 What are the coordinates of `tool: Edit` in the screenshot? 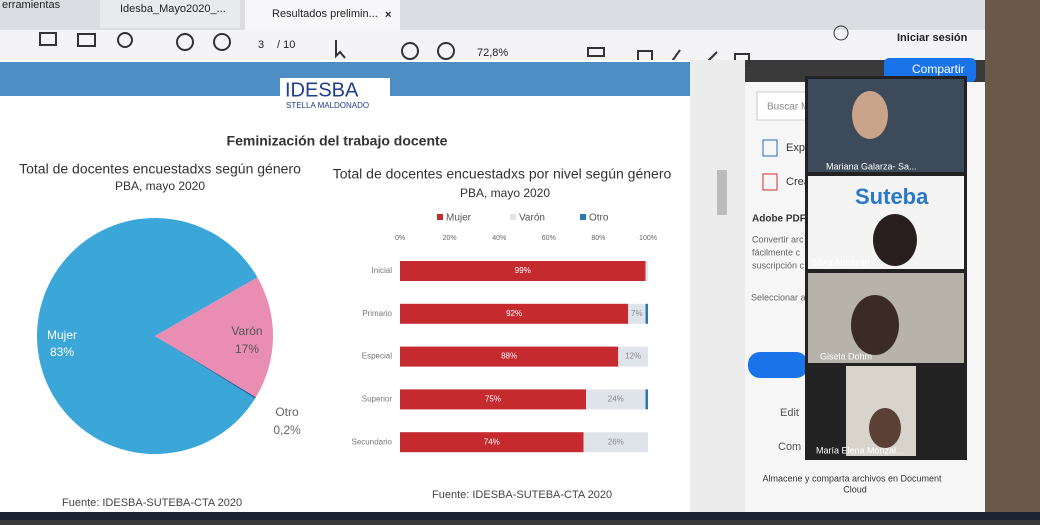 It's located at (789, 413).